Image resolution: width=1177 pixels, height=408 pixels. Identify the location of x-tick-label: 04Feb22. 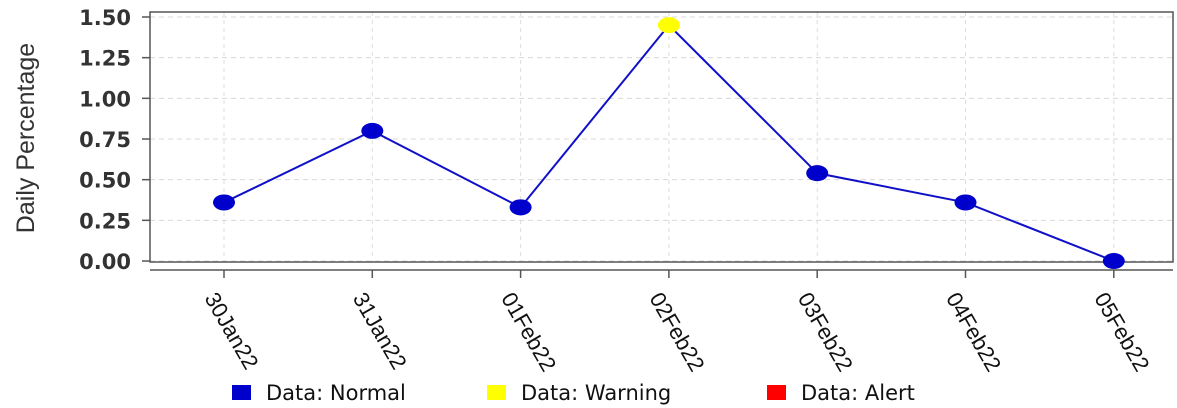
(973, 332).